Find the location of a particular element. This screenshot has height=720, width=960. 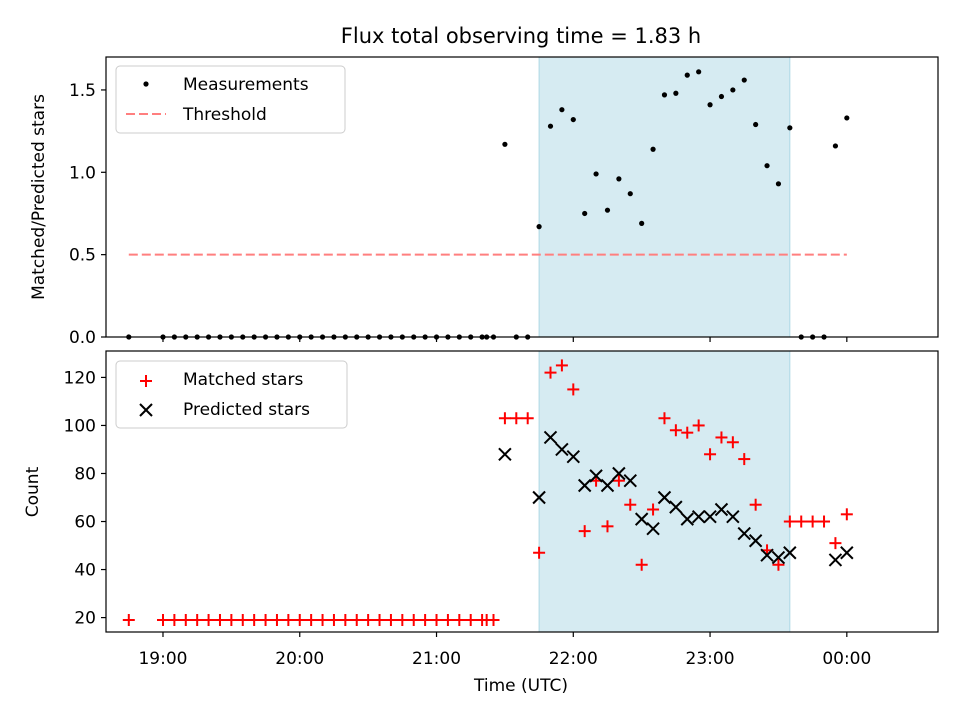

observing-window-highlight is located at coordinates (664, 197).